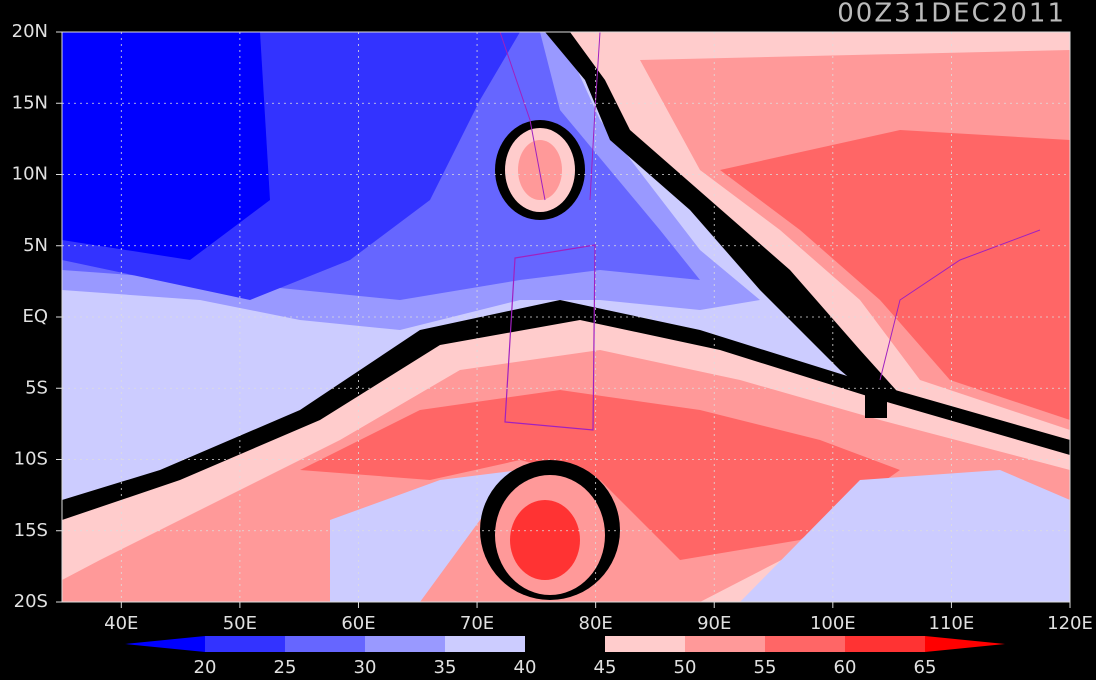 Image resolution: width=1096 pixels, height=680 pixels. What do you see at coordinates (925, 667) in the screenshot?
I see `colorbar-label: 65` at bounding box center [925, 667].